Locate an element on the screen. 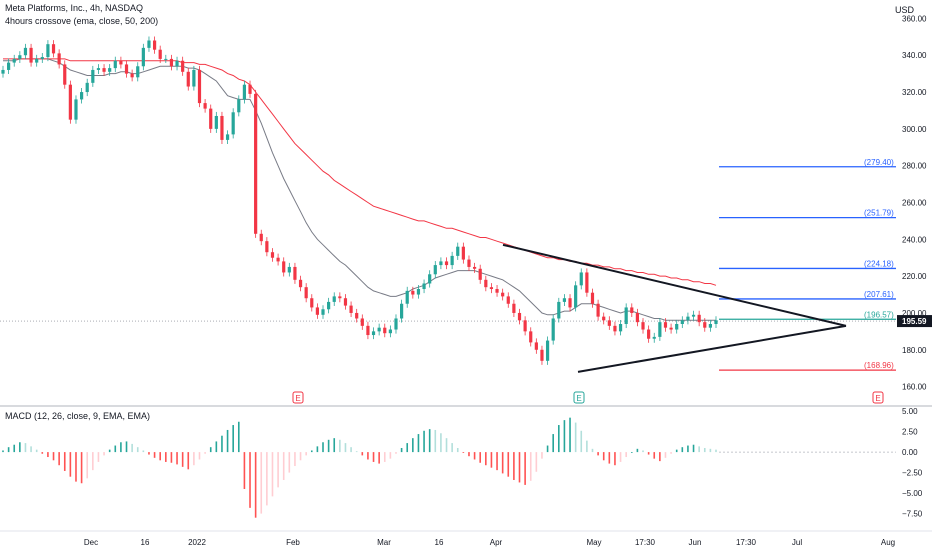 The image size is (932, 550). price-tick-label: 300.00 is located at coordinates (914, 129).